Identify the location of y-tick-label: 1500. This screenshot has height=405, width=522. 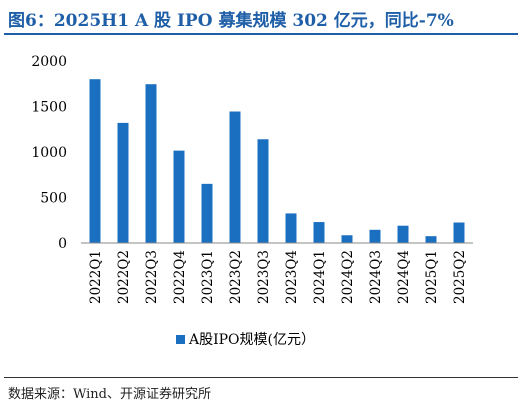
(49, 108).